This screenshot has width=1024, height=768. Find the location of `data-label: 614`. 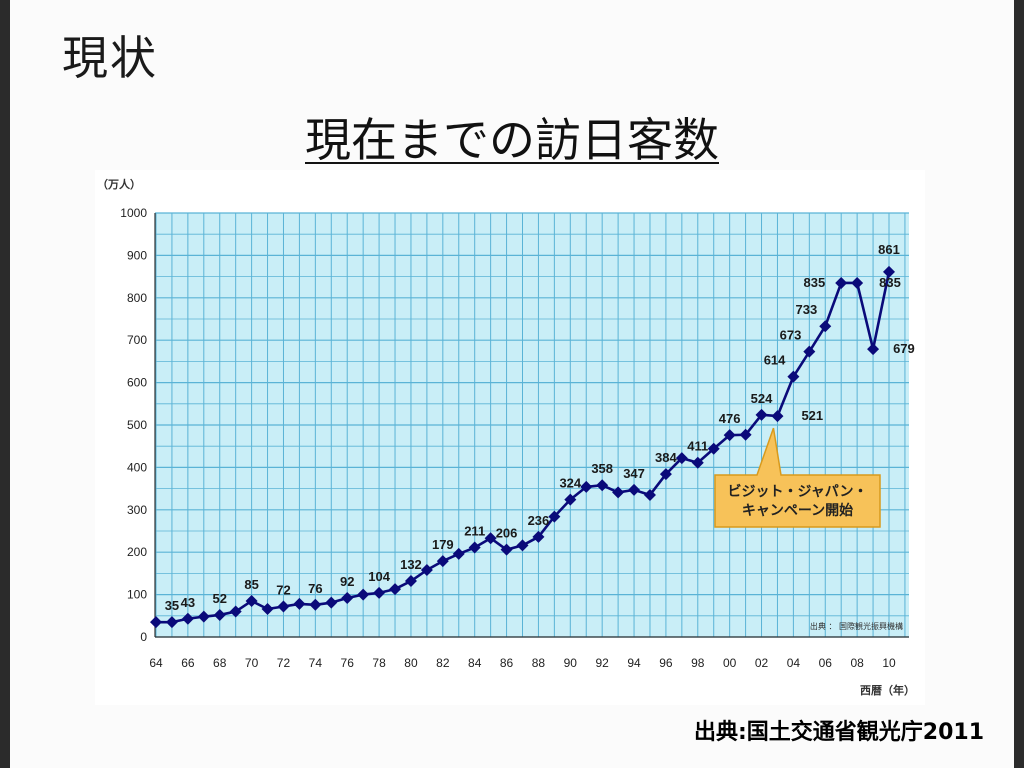

data-label: 614 is located at coordinates (775, 360).